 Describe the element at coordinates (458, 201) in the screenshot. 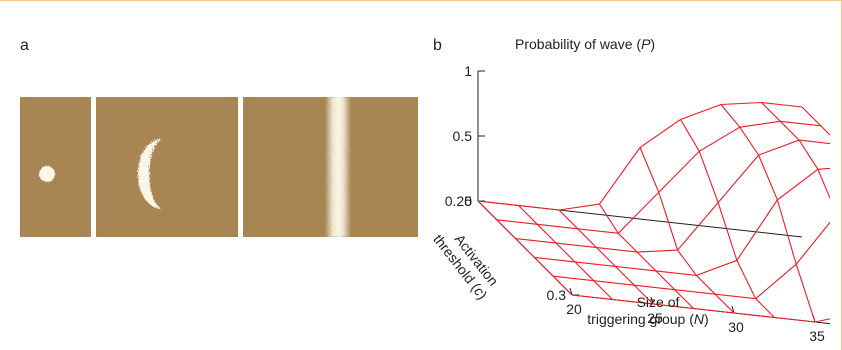

I see `c-tick-label: 0.25` at that location.